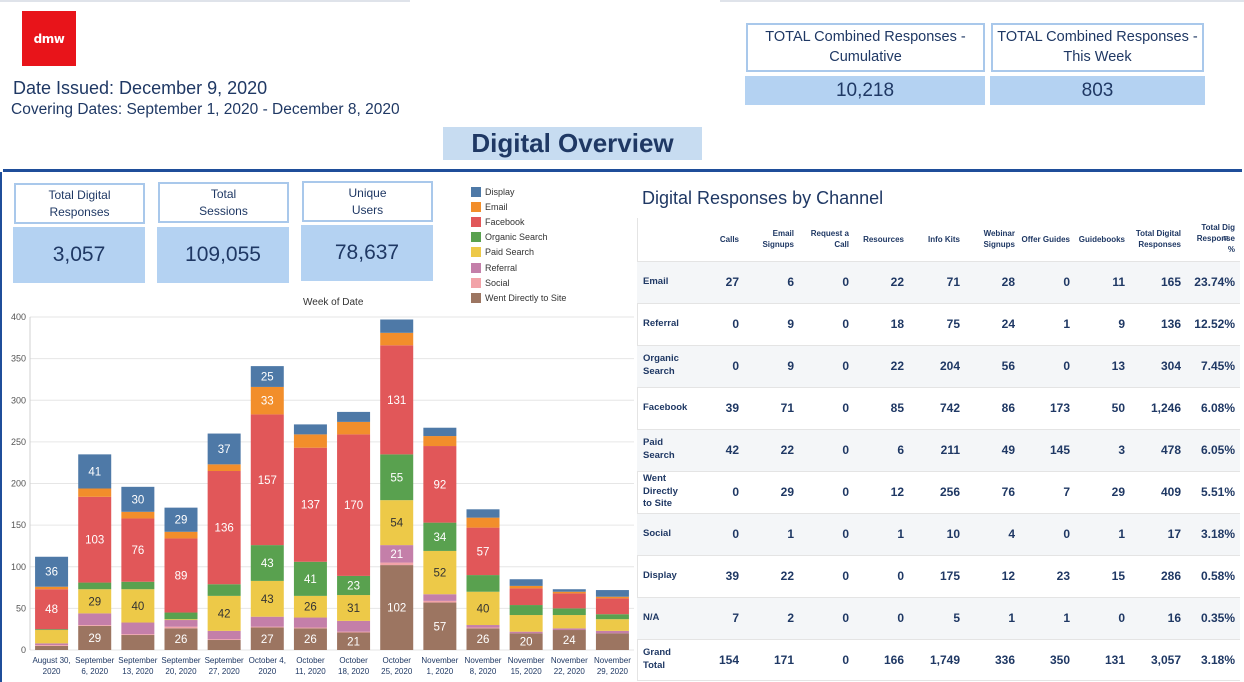 This screenshot has width=1244, height=682. What do you see at coordinates (527, 671) in the screenshot?
I see `x-tick-label: 15, 2020` at bounding box center [527, 671].